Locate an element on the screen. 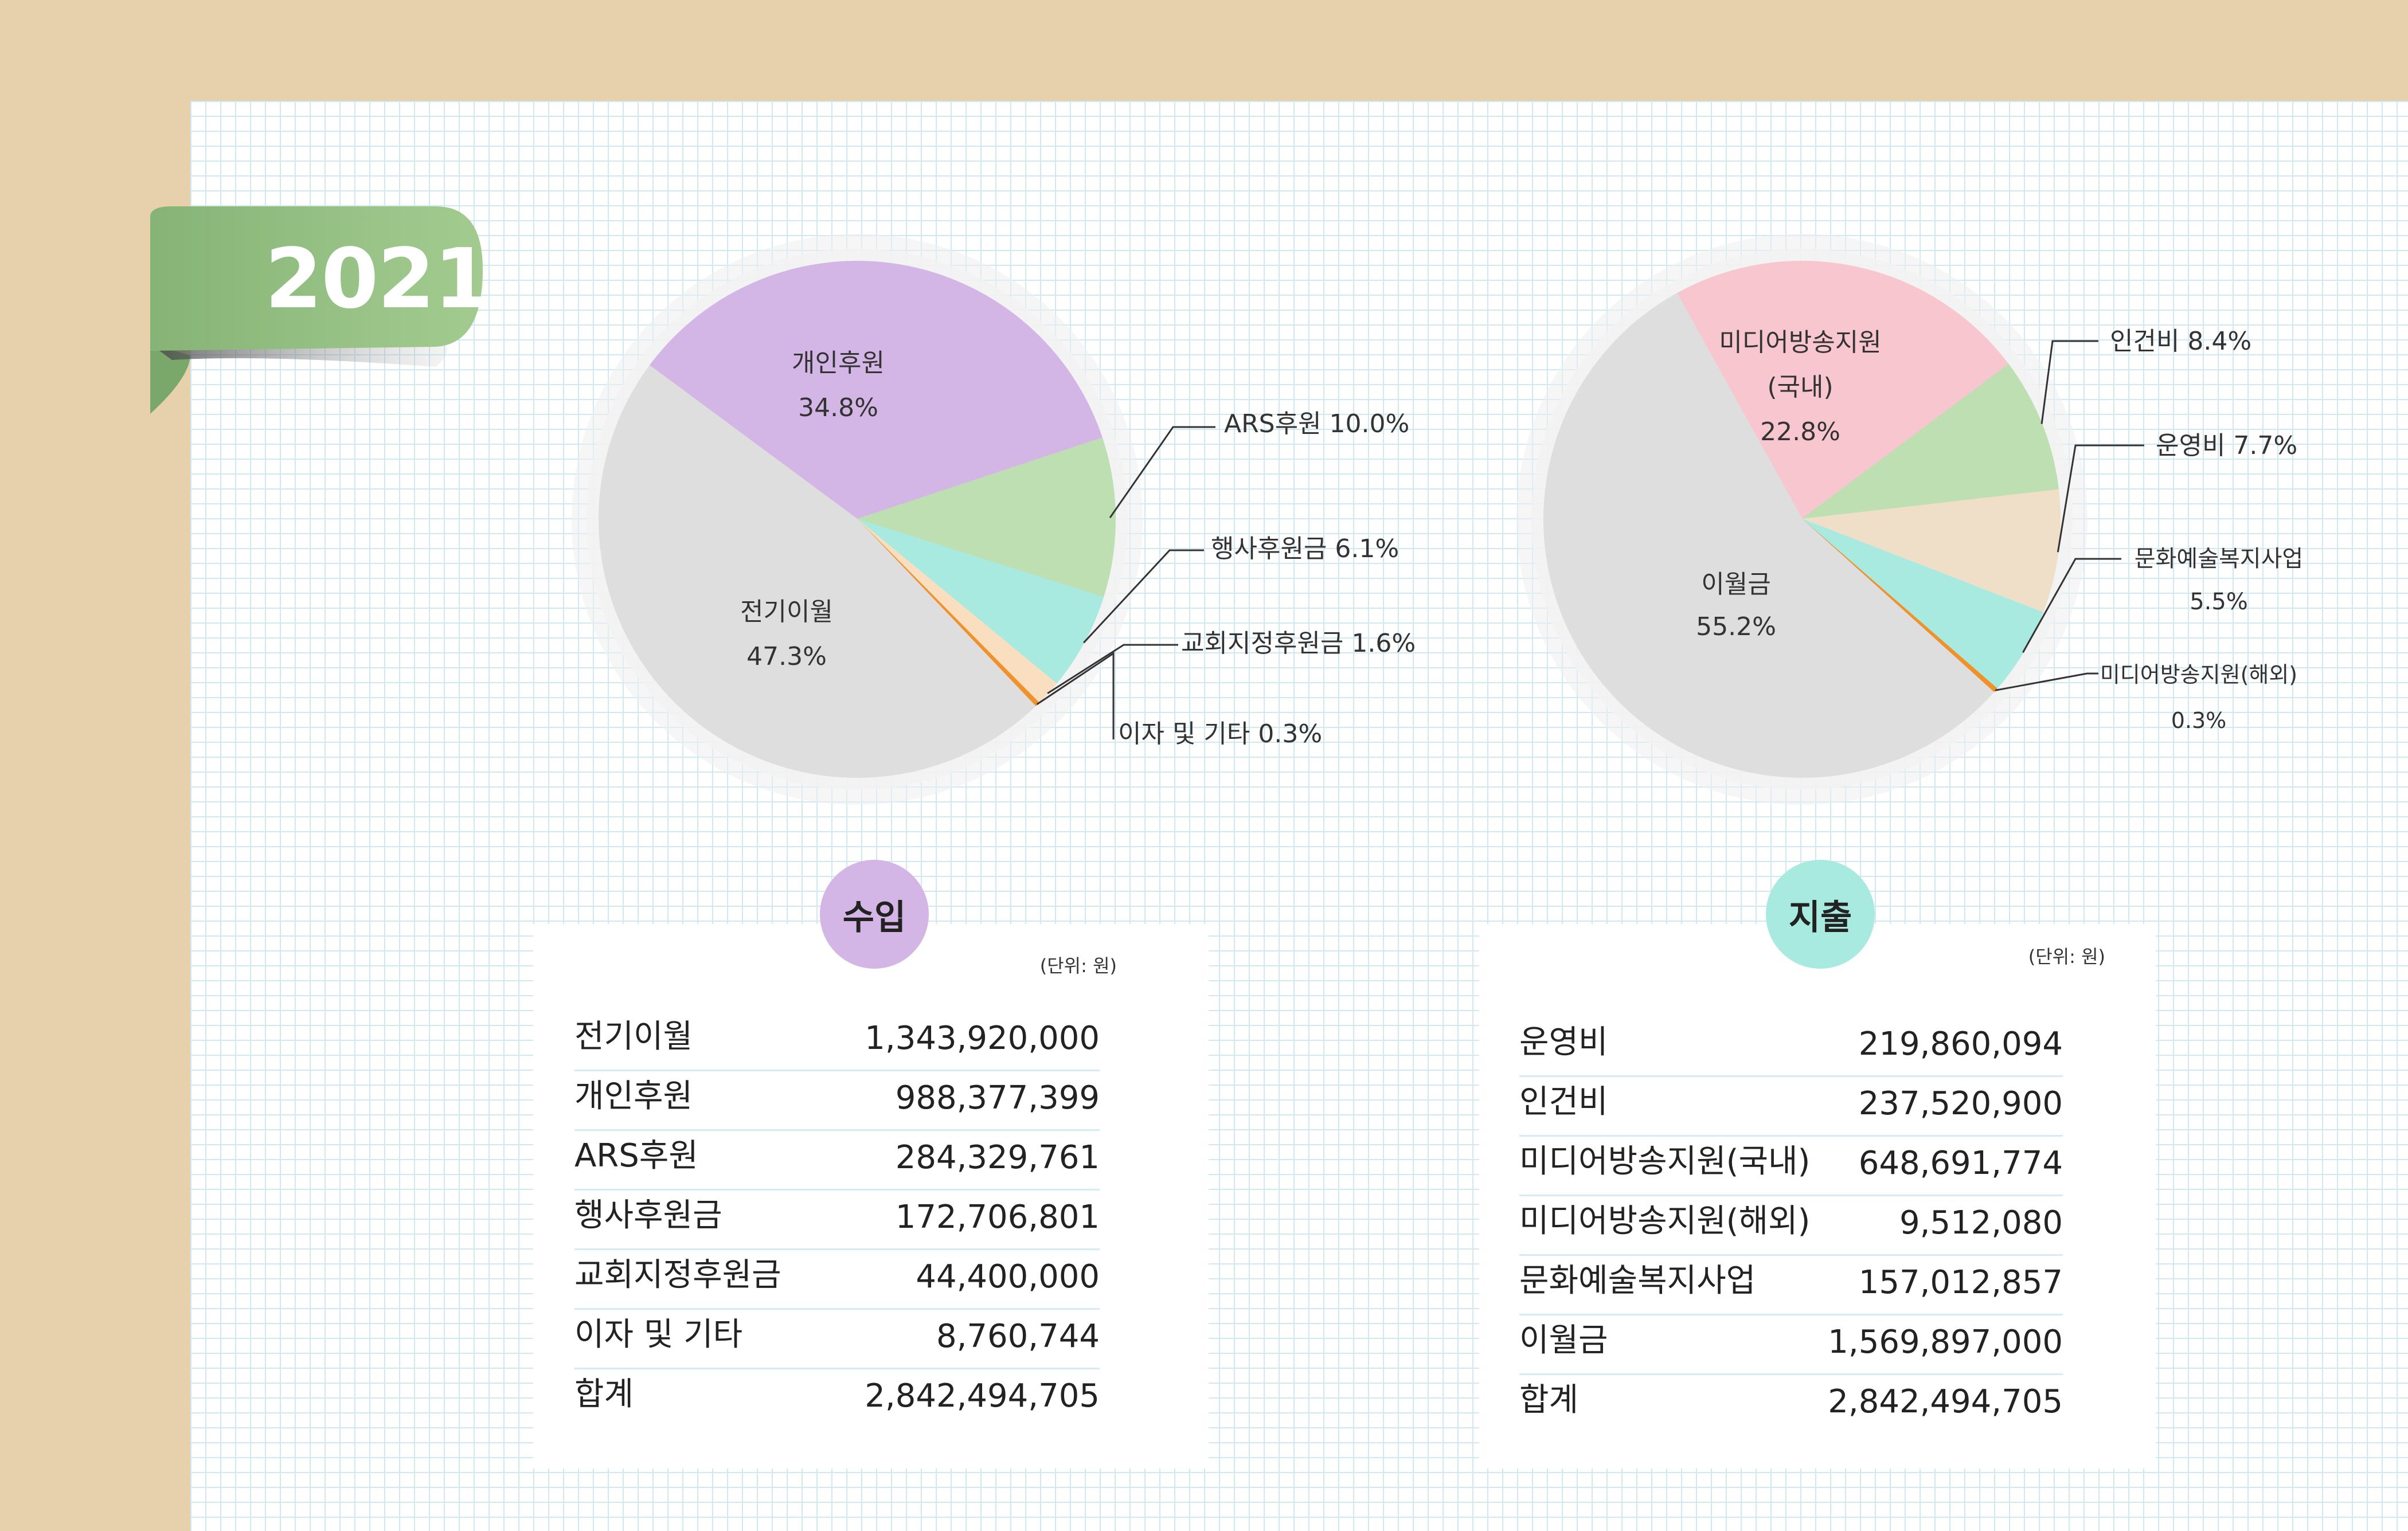 Image resolution: width=2408 pixels, height=1531 pixels. row-label: 전기이월 is located at coordinates (633, 1036).